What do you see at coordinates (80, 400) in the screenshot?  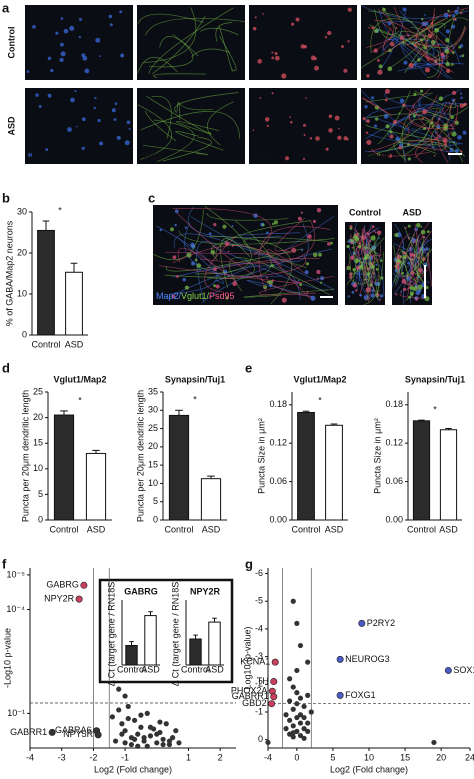 I see `significance-mark: *` at bounding box center [80, 400].